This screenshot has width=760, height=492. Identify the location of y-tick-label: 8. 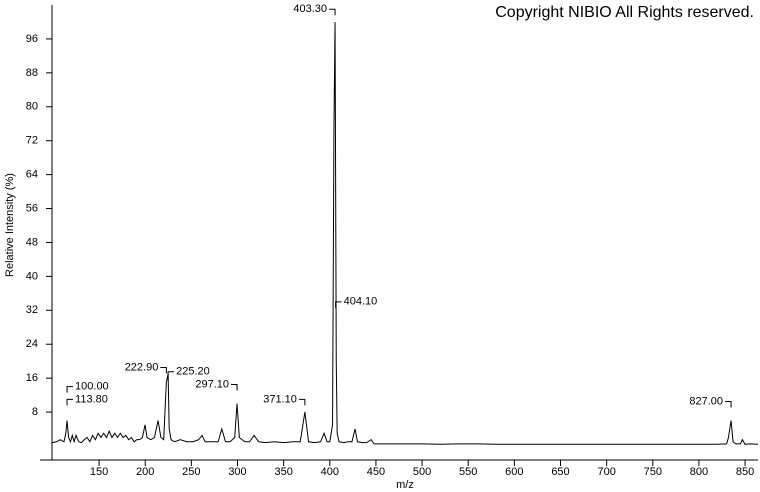
(35, 412).